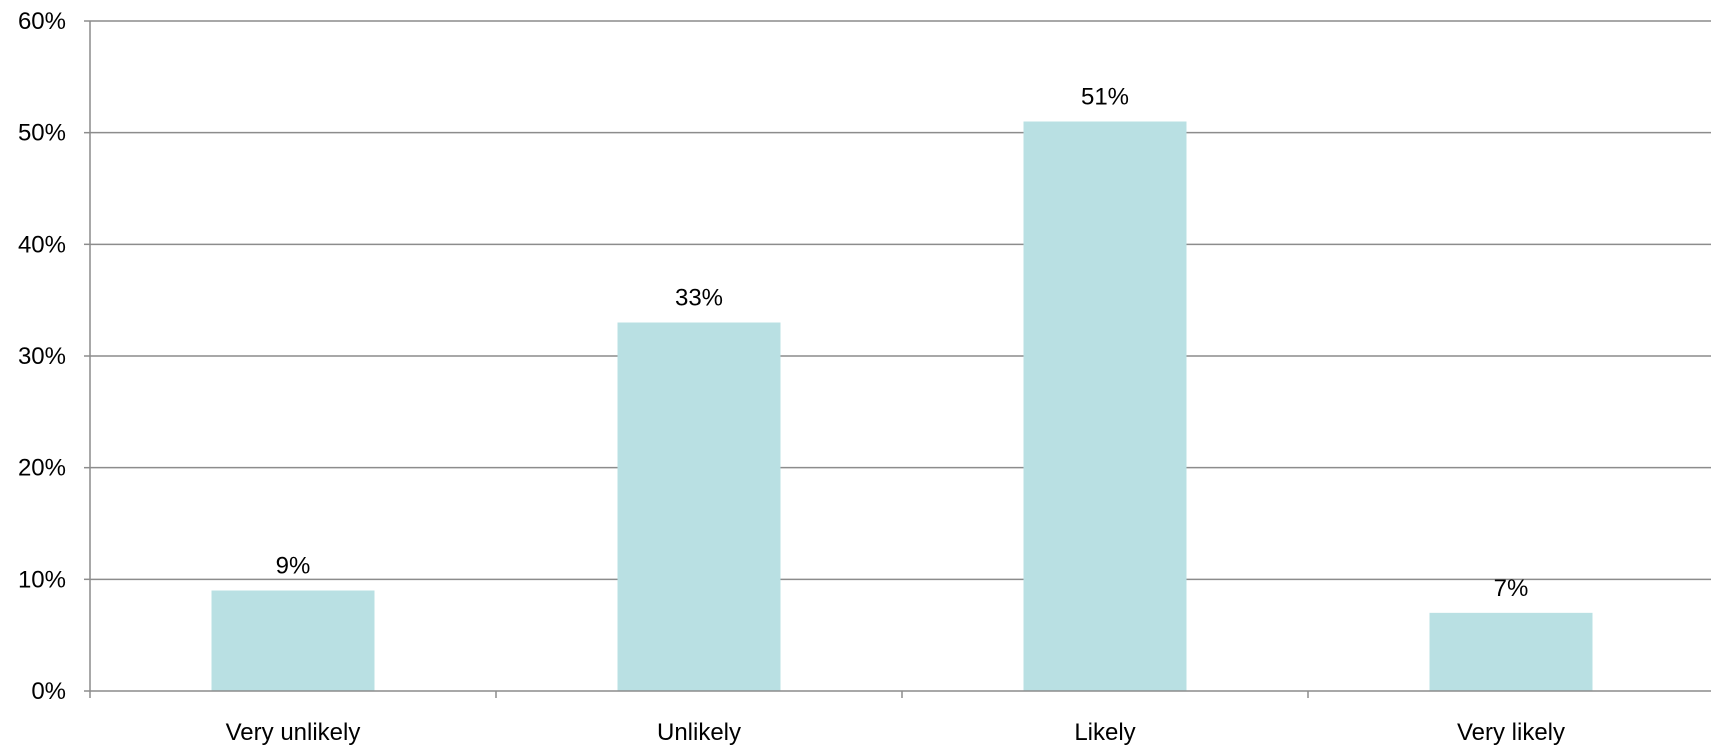 The width and height of the screenshot is (1711, 753). Describe the element at coordinates (1105, 97) in the screenshot. I see `data-label: 51%` at that location.